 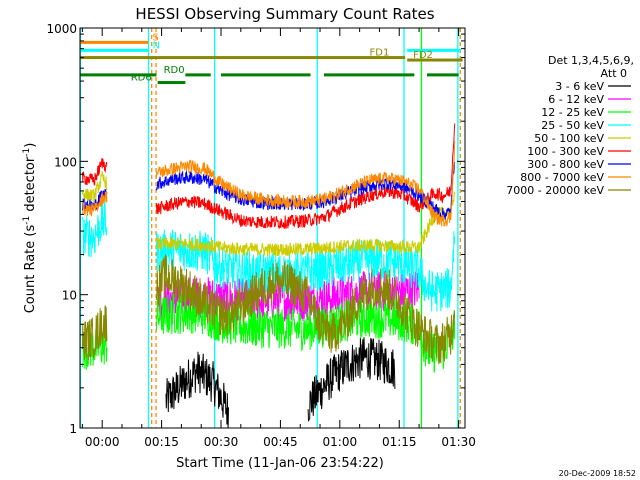 I want to click on legend-label-4: 50 - 100 keV, so click(x=569, y=138).